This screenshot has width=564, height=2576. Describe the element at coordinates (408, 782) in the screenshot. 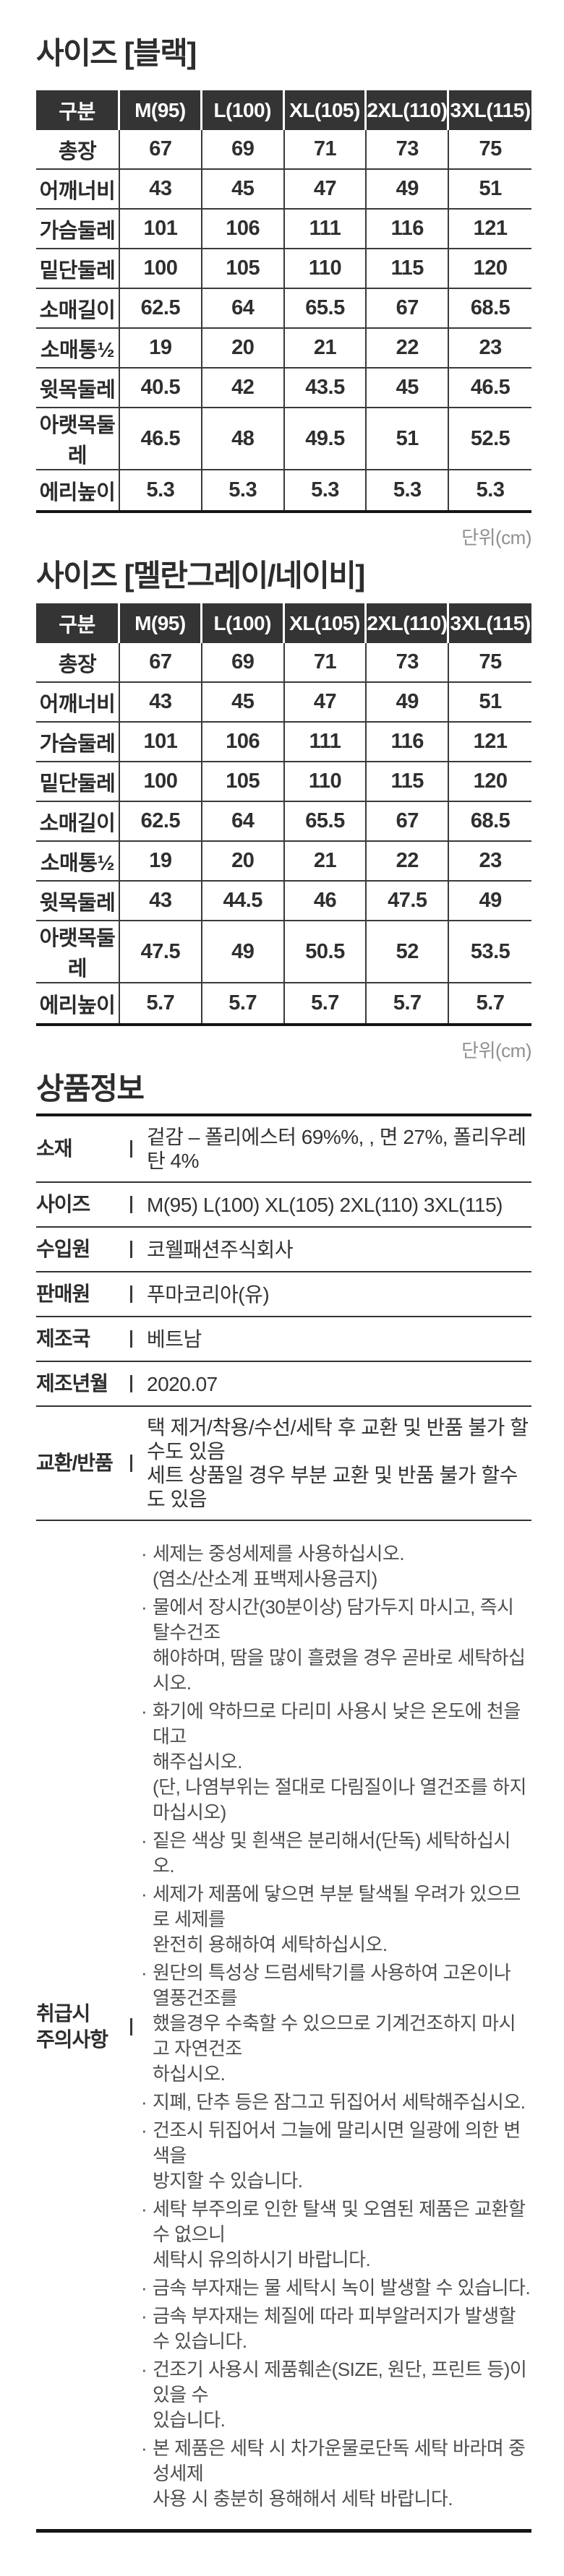

I see `size-value-cell: 115` at that location.